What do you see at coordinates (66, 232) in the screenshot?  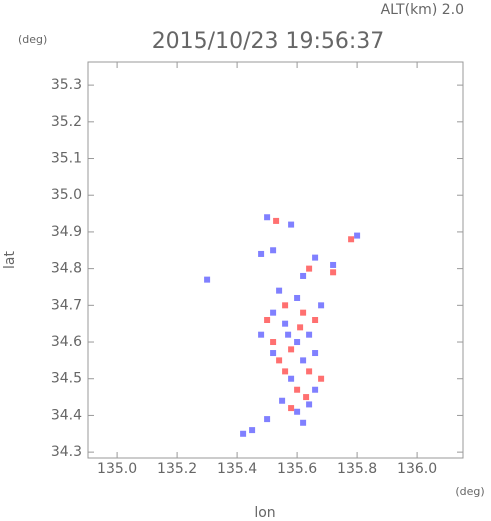 I see `y-tick-label: 34.9` at bounding box center [66, 232].